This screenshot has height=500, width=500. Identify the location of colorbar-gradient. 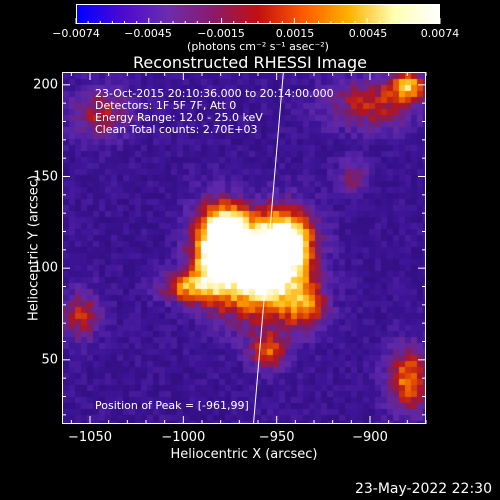
(258, 14).